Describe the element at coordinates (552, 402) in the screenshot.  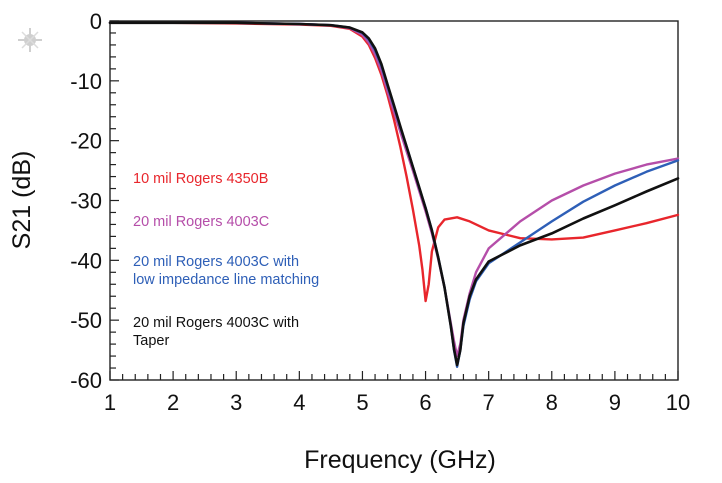
I see `x-tick-label: 8` at that location.